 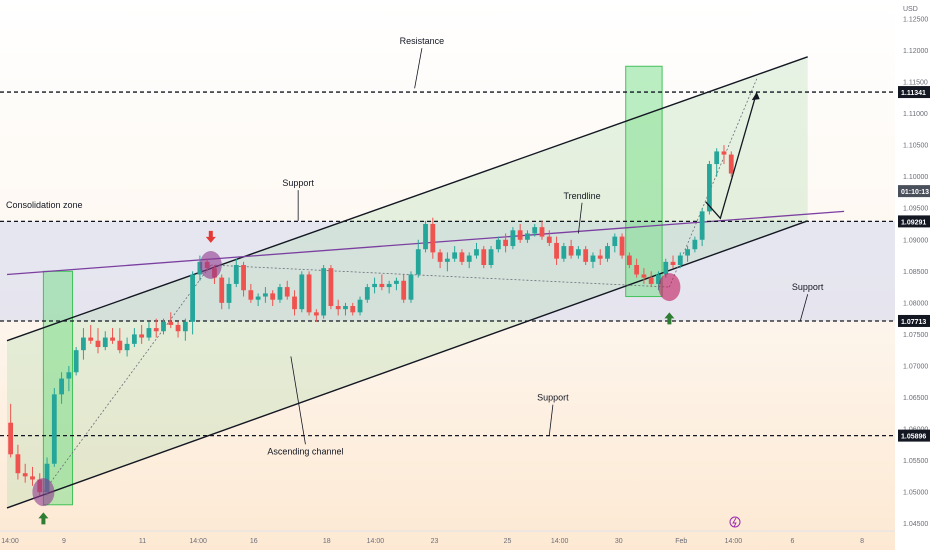 What do you see at coordinates (915, 461) in the screenshot?
I see `price-tick-label: 1.05500` at bounding box center [915, 461].